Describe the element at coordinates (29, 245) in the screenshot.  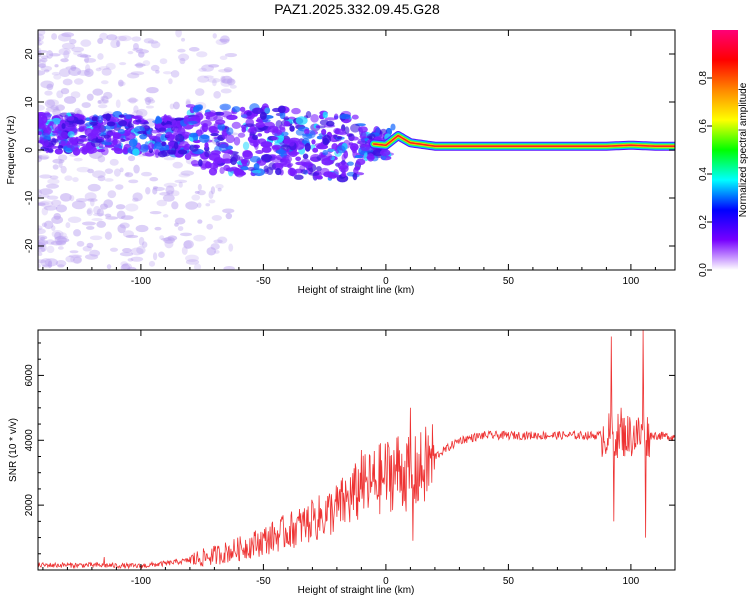
I see `spectrogram-y-tick-label: -20` at that location.